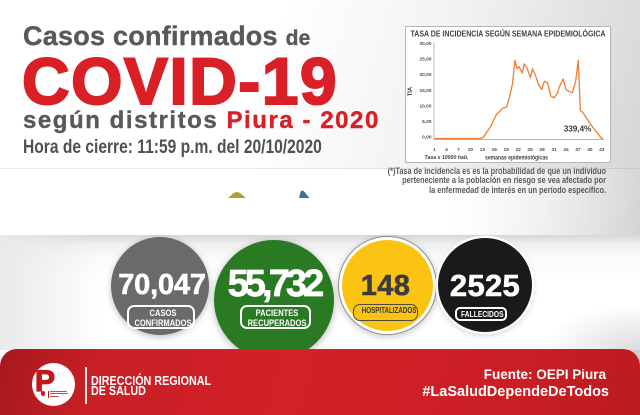  Describe the element at coordinates (566, 150) in the screenshot. I see `svg-text: 34` at that location.